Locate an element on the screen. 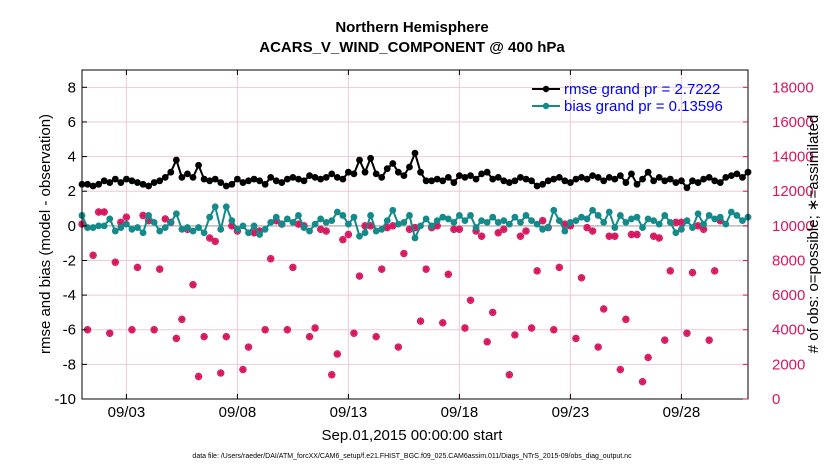 This screenshot has width=830, height=470. y-tick-label: -6 is located at coordinates (69, 330).